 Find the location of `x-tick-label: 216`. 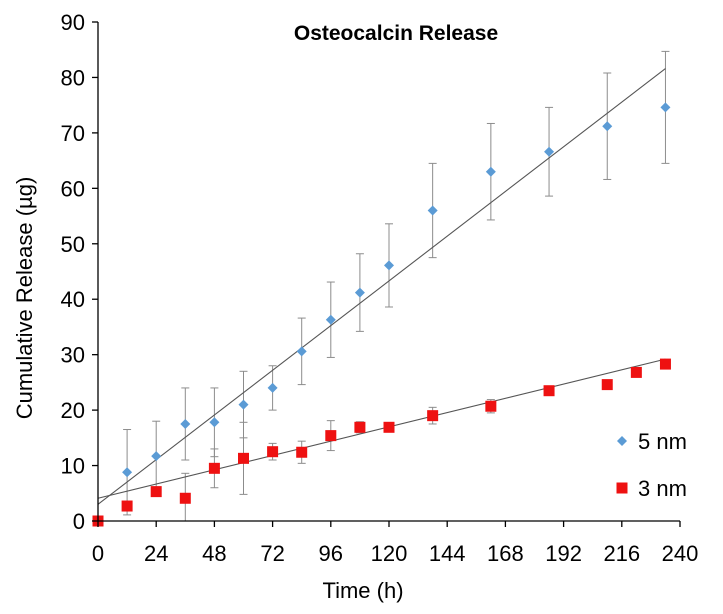

x-tick-label: 216 is located at coordinates (621, 553).